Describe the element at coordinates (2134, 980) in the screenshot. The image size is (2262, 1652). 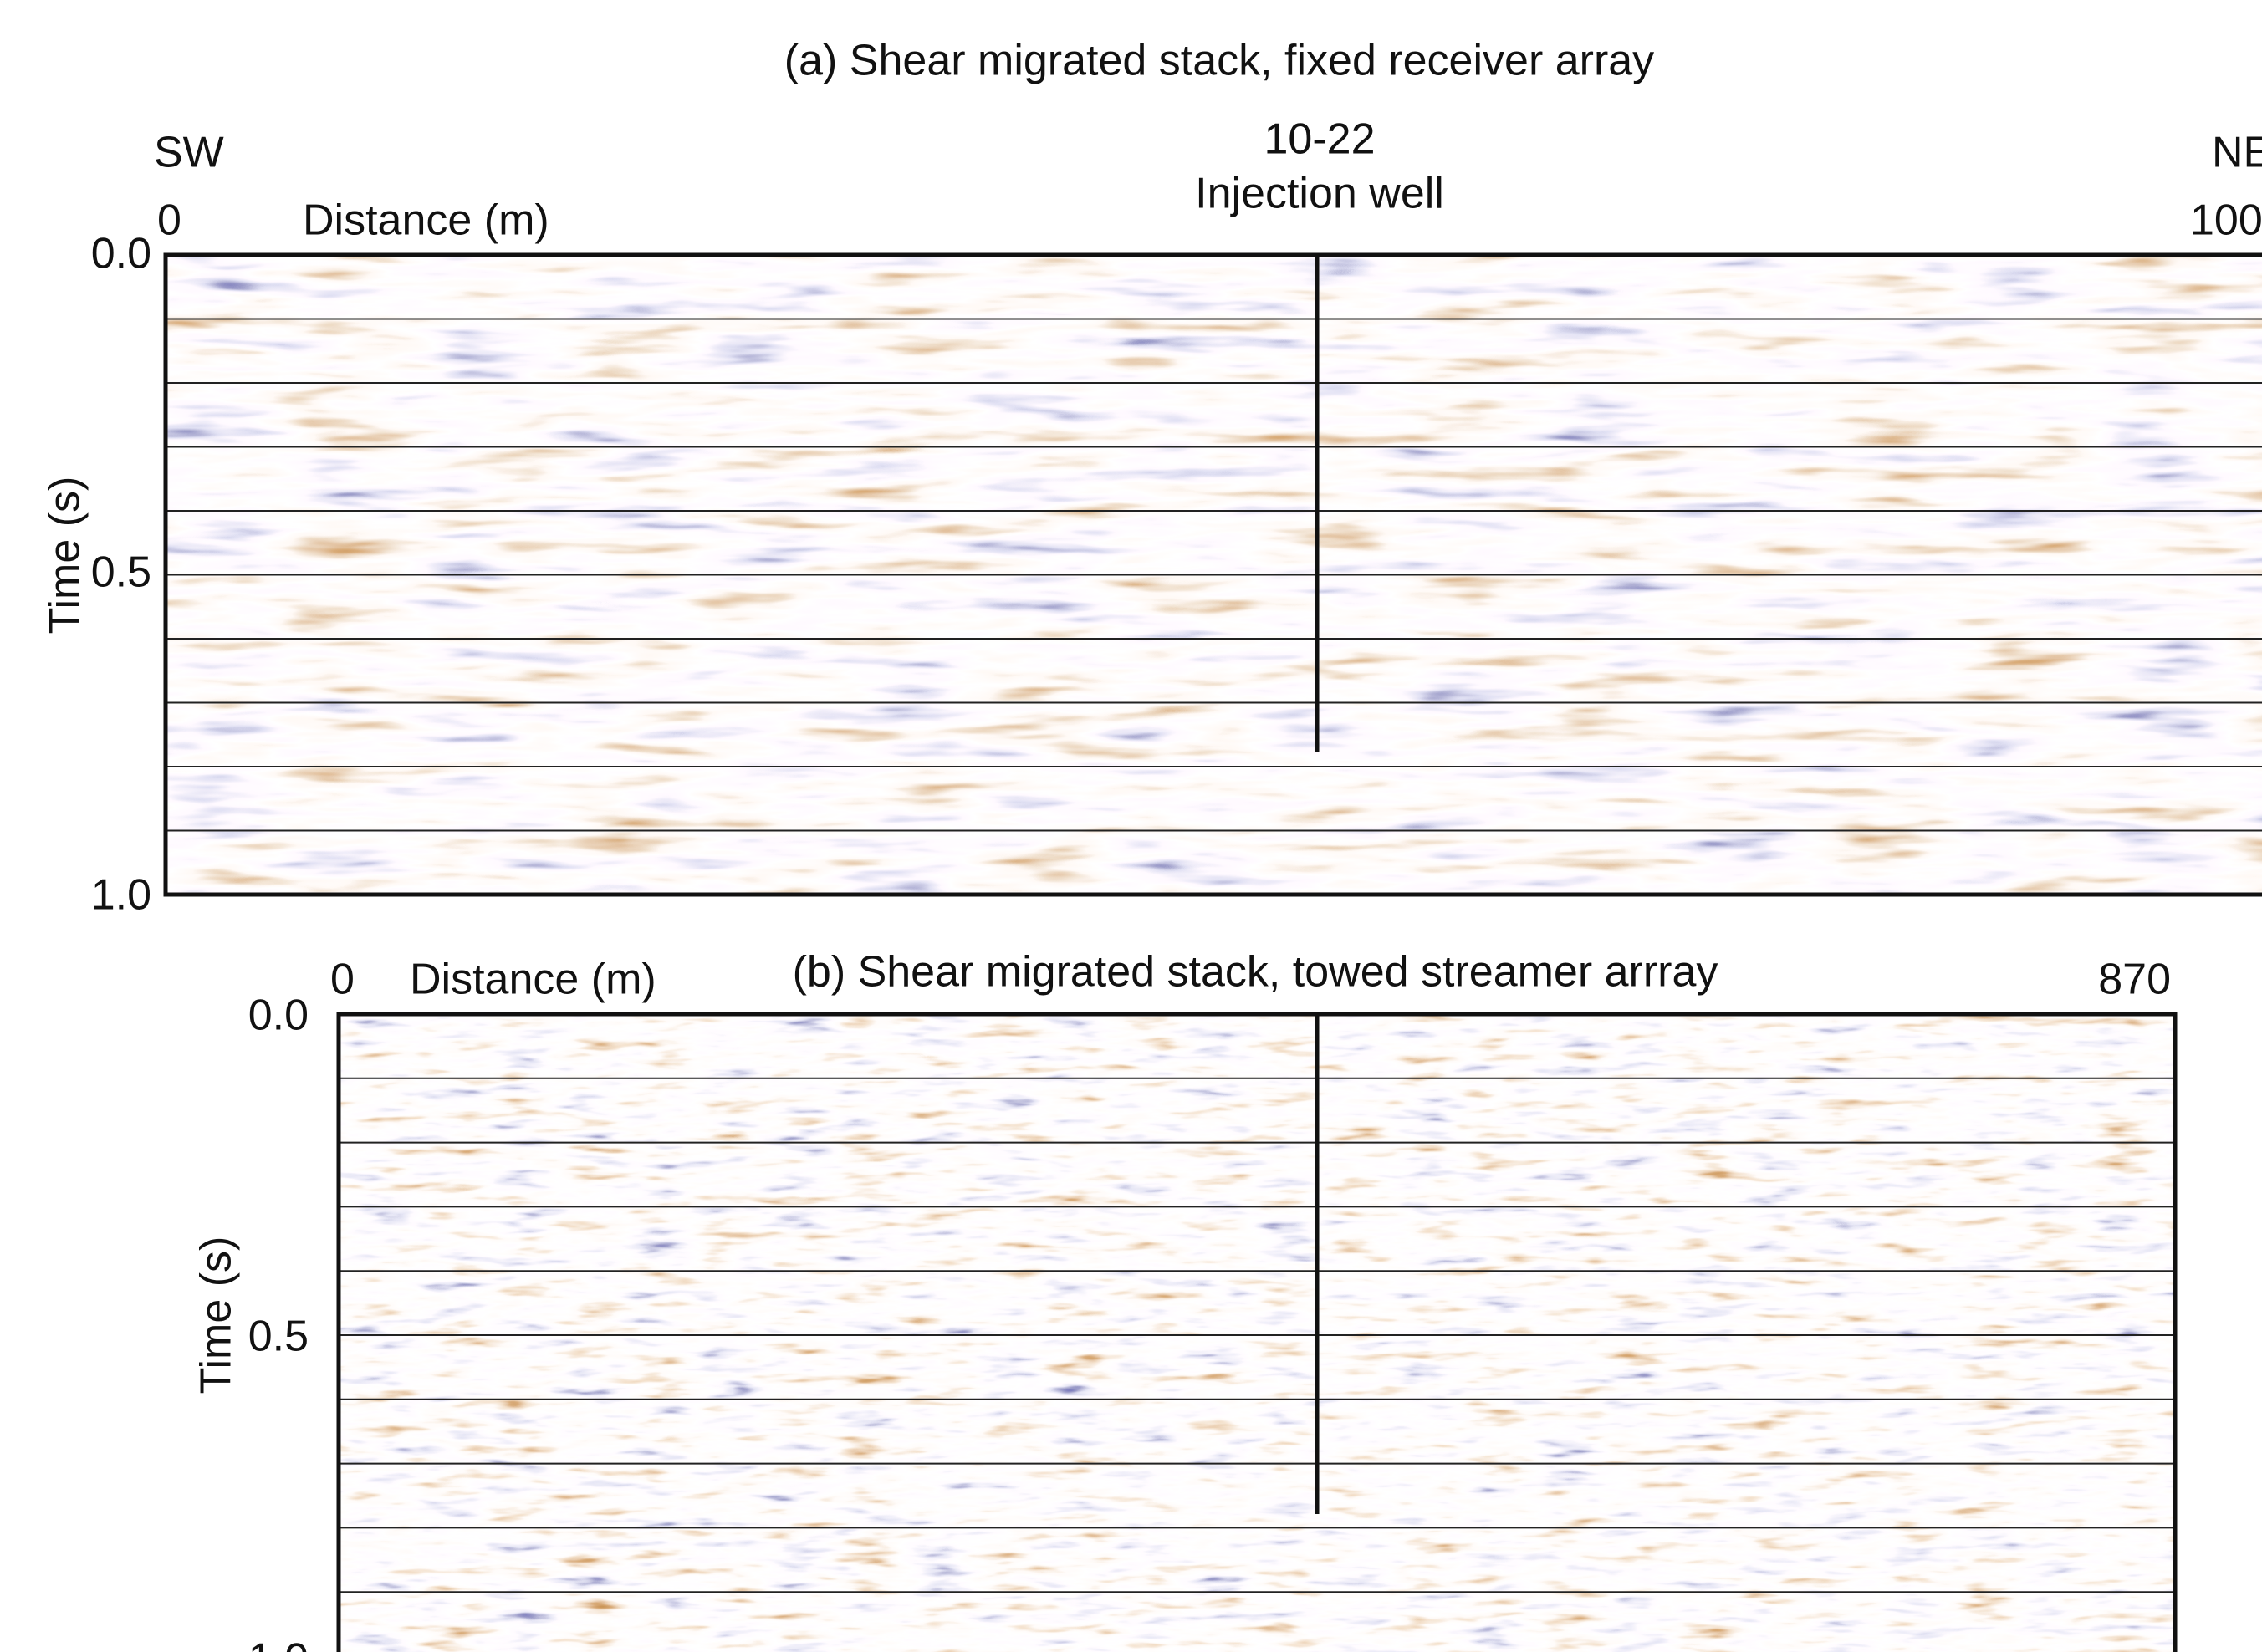
I see `x-end-label: 870` at that location.